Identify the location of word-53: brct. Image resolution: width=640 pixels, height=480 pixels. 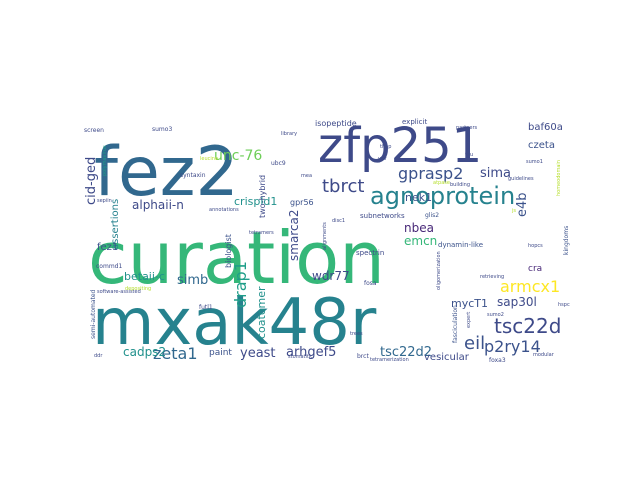
(363, 356).